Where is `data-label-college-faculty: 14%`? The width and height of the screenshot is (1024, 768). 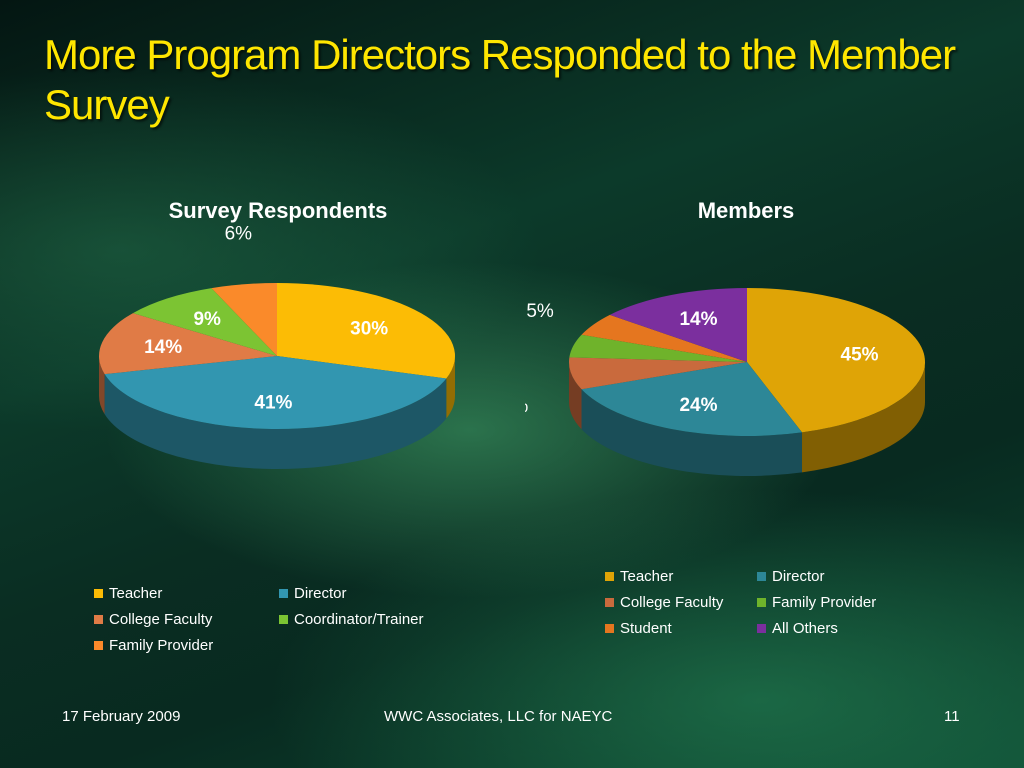 data-label-college-faculty: 14% is located at coordinates (163, 347).